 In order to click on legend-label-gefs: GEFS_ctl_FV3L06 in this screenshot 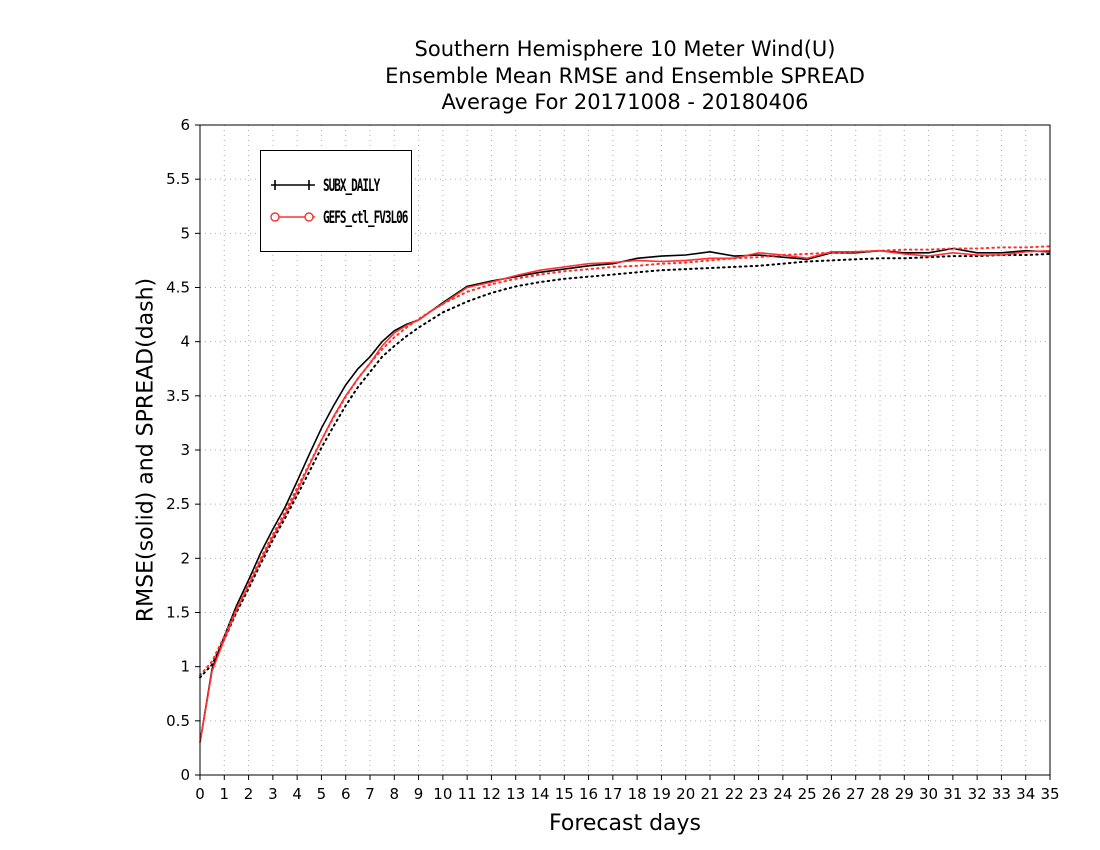, I will do `click(365, 217)`.